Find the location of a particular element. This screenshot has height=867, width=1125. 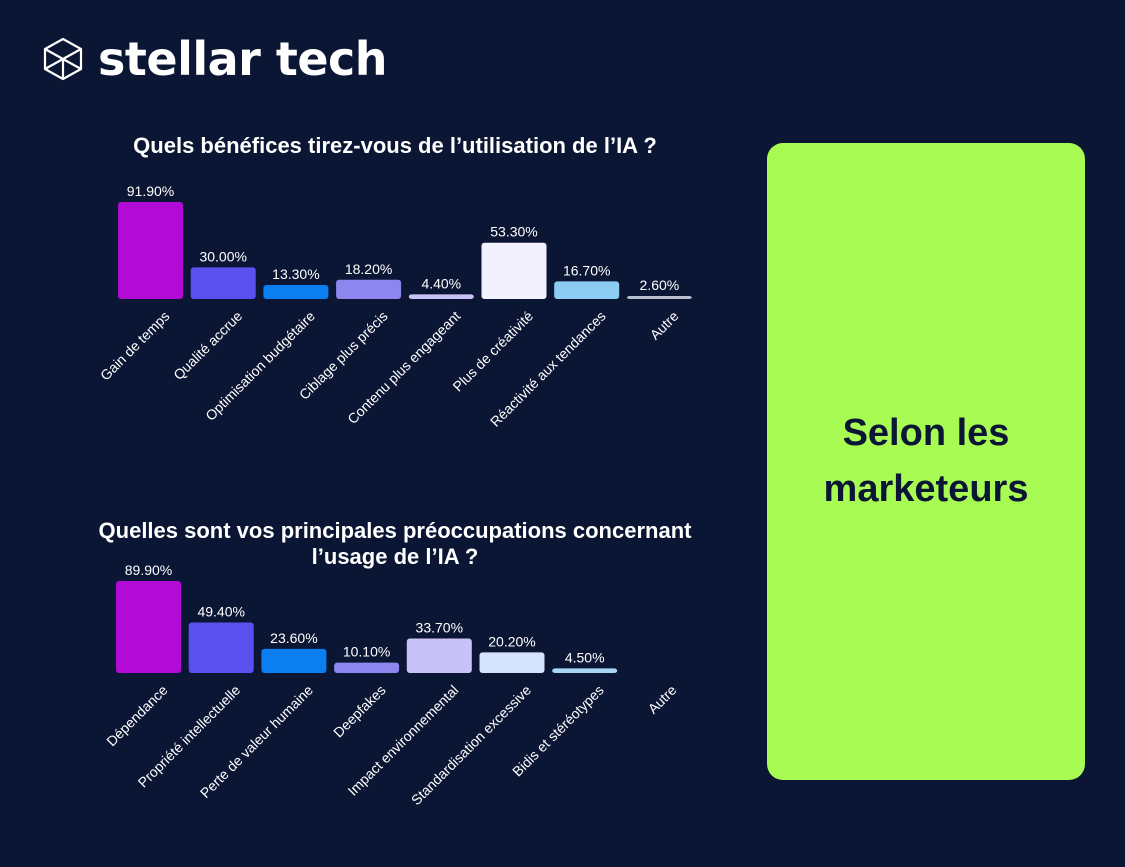

hexagon-cube-icon is located at coordinates (63, 59).